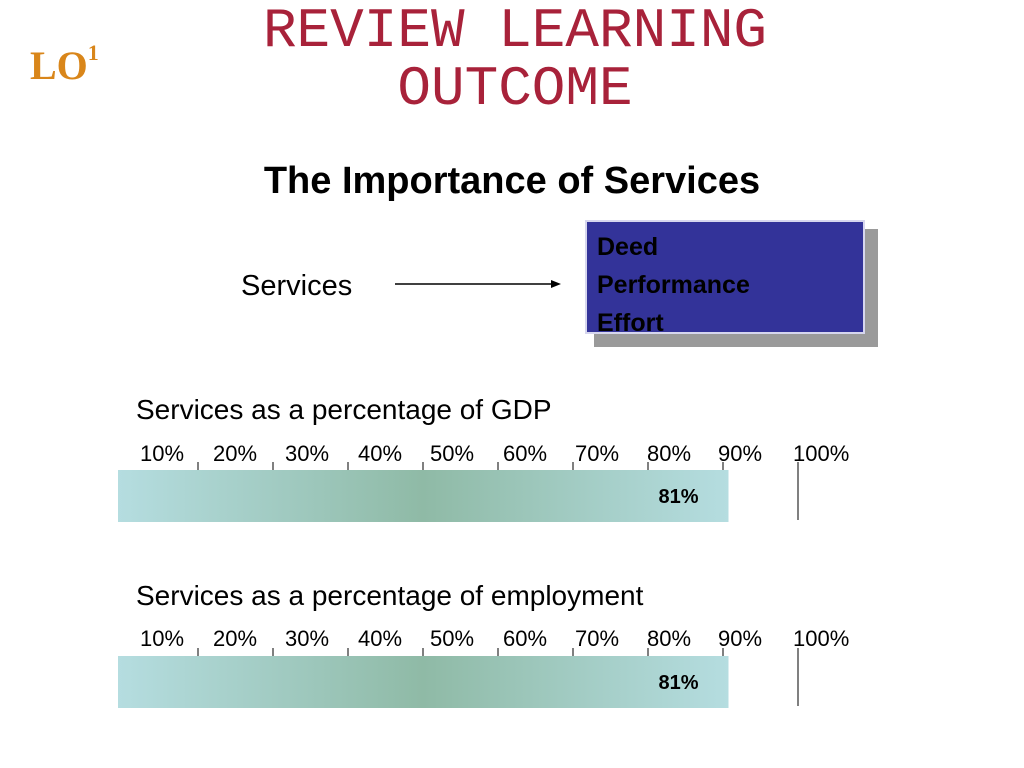 The height and width of the screenshot is (768, 1024). I want to click on gdp-tick-label: 80%, so click(669, 453).